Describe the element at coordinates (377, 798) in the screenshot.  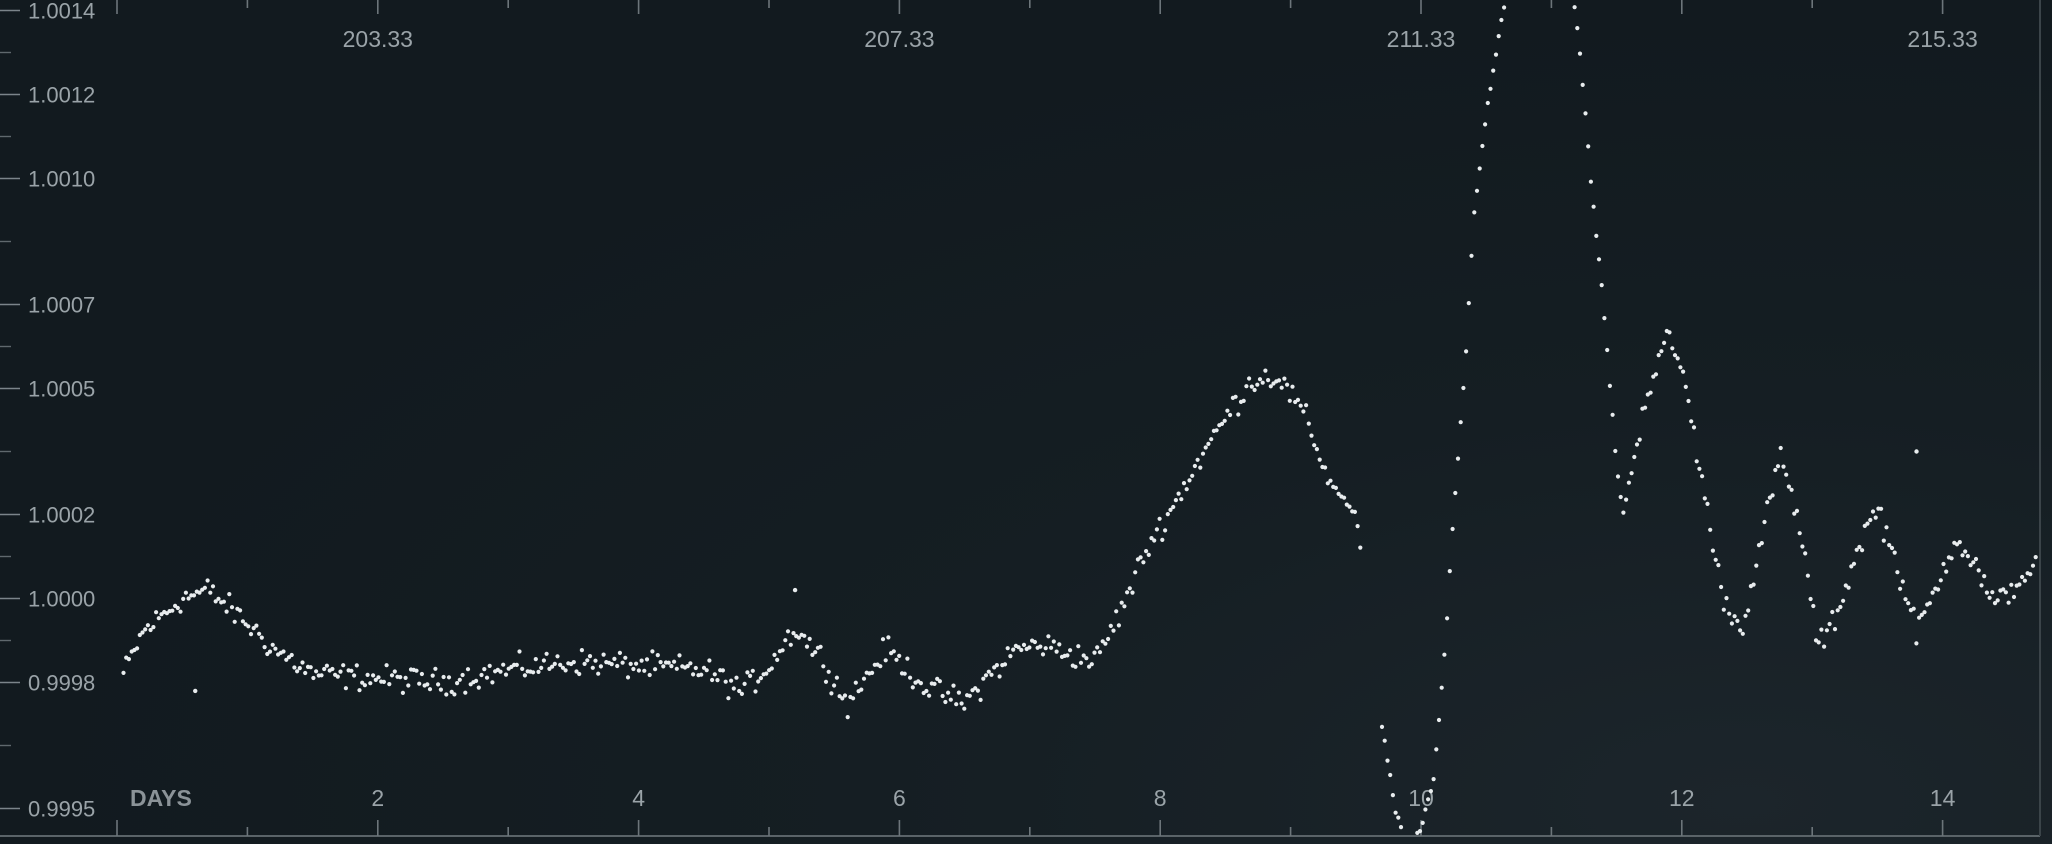
I see `x-tick-label: 2` at that location.